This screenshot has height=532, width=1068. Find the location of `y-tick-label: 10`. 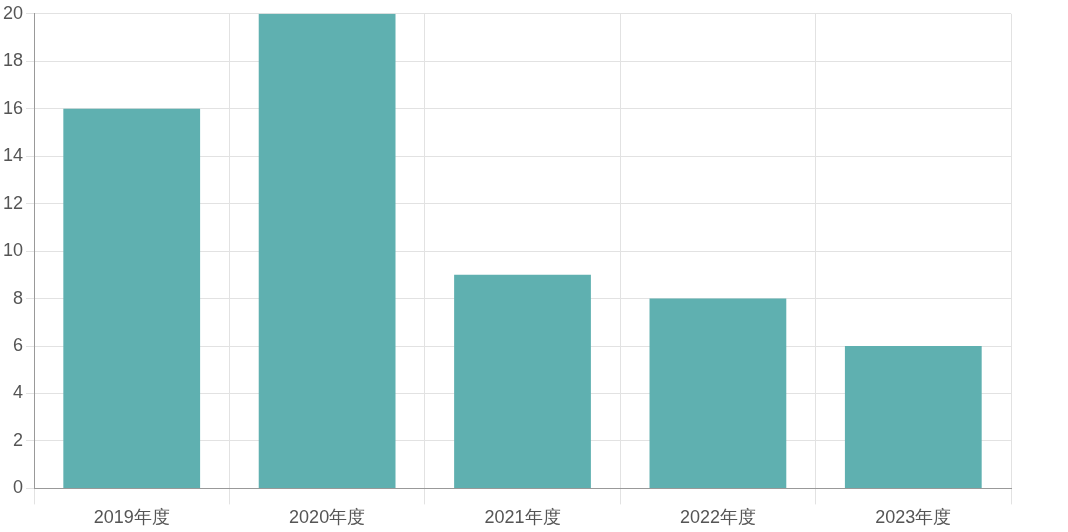

y-tick-label: 10 is located at coordinates (13, 250).